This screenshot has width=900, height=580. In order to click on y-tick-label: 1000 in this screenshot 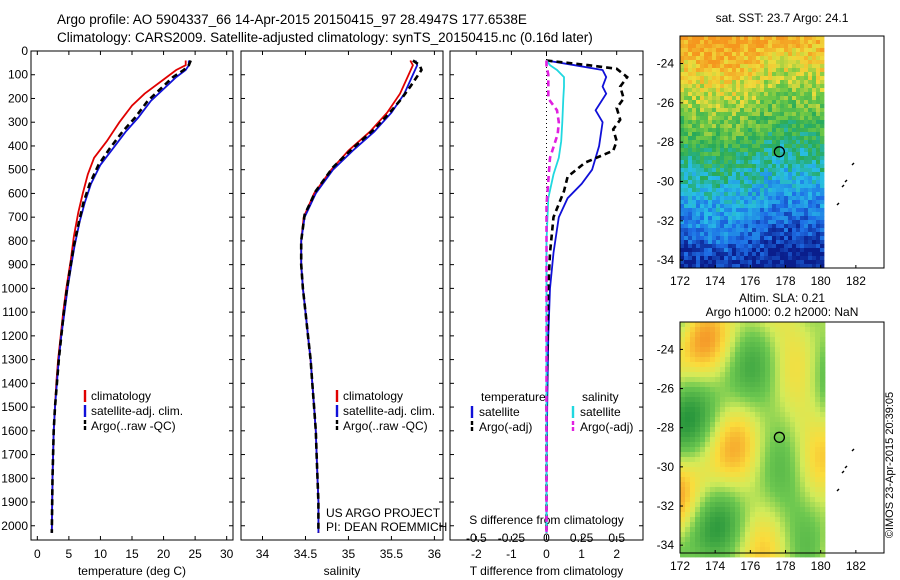, I will do `click(14, 288)`.